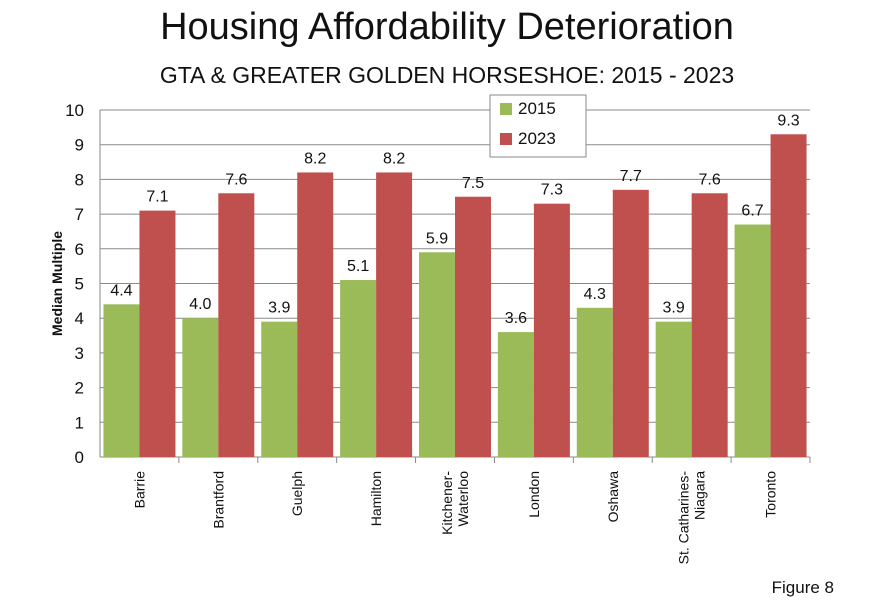 The image size is (894, 604). What do you see at coordinates (79, 145) in the screenshot?
I see `y-tick-label: 9` at bounding box center [79, 145].